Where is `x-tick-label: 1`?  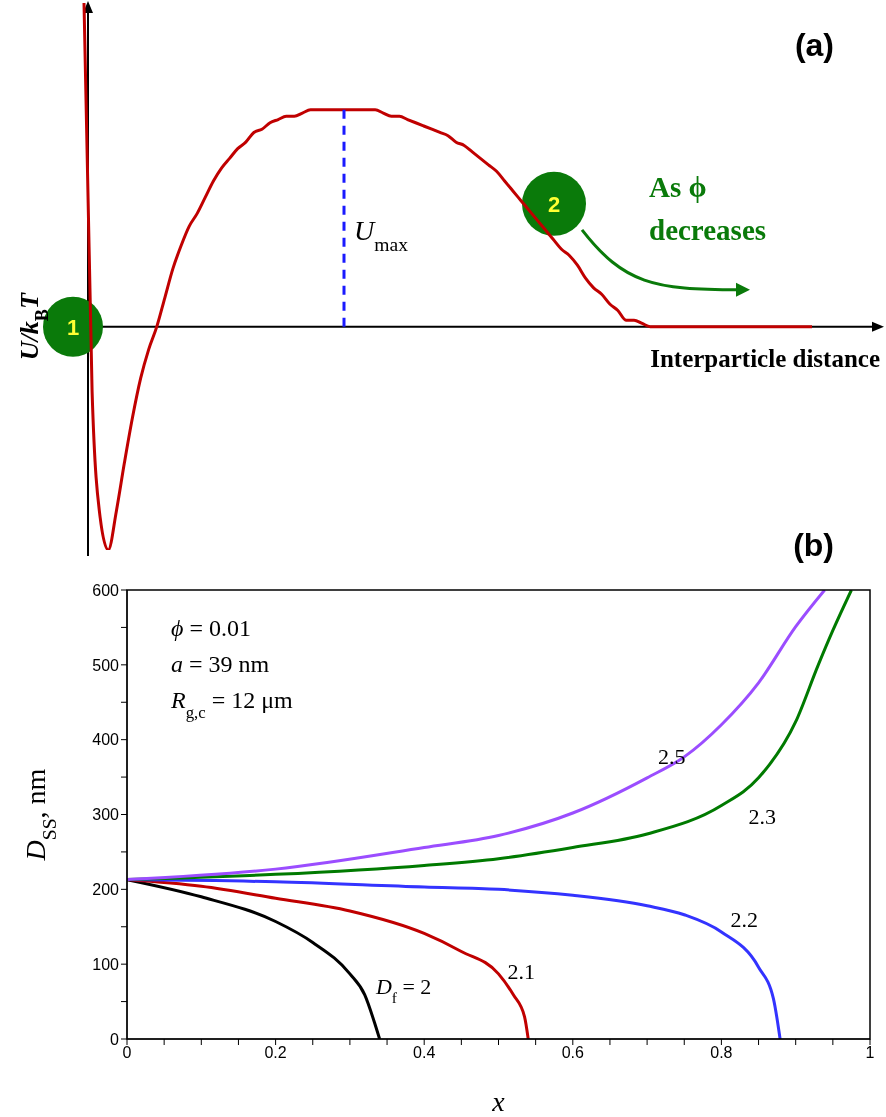 x-tick-label: 1 is located at coordinates (870, 1053).